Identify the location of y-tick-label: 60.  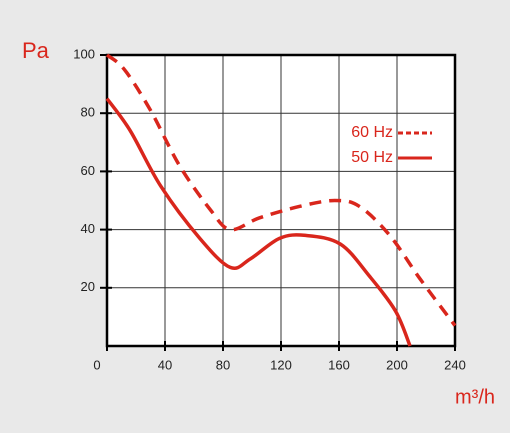
(88, 170).